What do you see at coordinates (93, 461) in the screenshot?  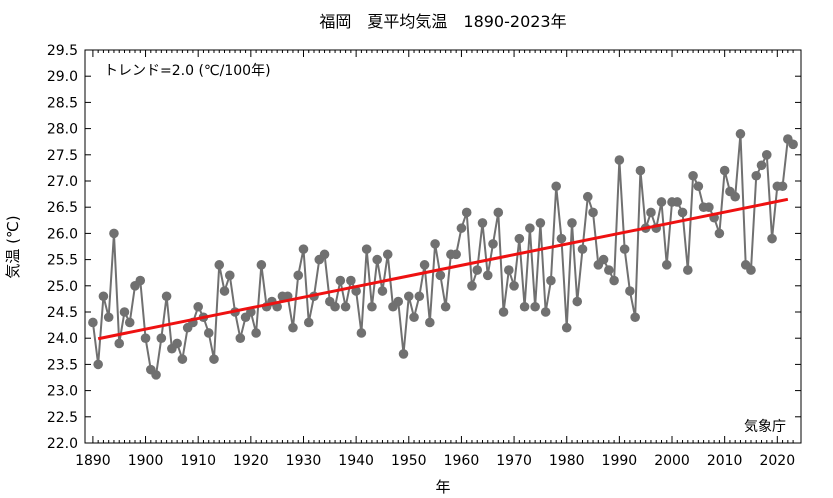 I see `x-tick-label: 1890` at bounding box center [93, 461].